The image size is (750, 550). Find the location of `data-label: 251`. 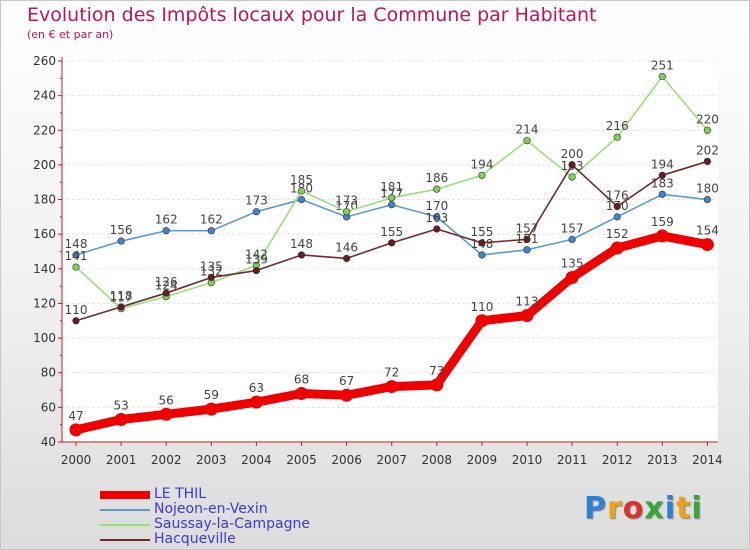

data-label: 251 is located at coordinates (662, 66).